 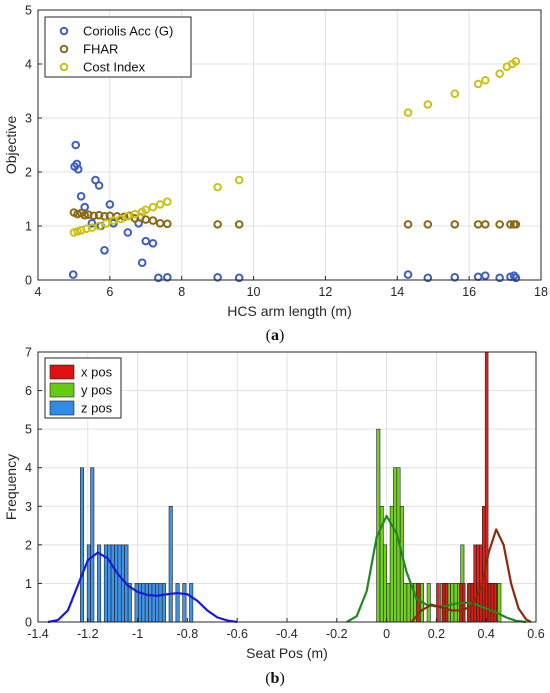 I want to click on chart-a-ytick-label: 0, so click(x=28, y=281).